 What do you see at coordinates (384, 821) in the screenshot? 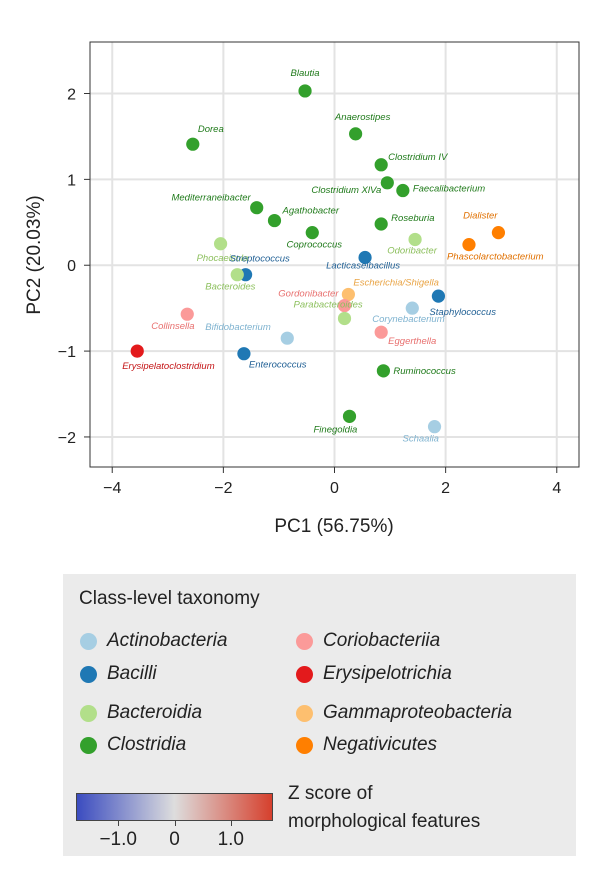
I see `colorbar-title-line2: morphological features` at bounding box center [384, 821].